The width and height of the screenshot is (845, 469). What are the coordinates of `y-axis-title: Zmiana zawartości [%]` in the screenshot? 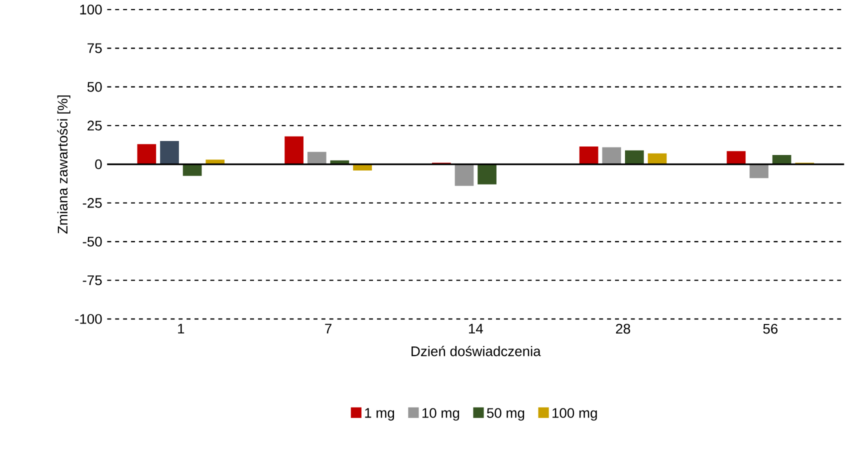 It's located at (63, 165).